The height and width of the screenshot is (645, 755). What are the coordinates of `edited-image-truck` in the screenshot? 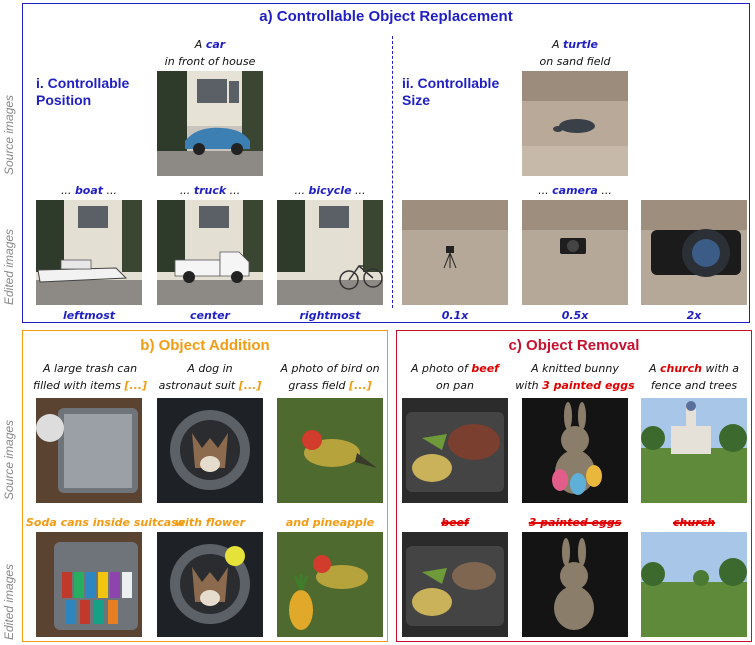 It's located at (210, 252).